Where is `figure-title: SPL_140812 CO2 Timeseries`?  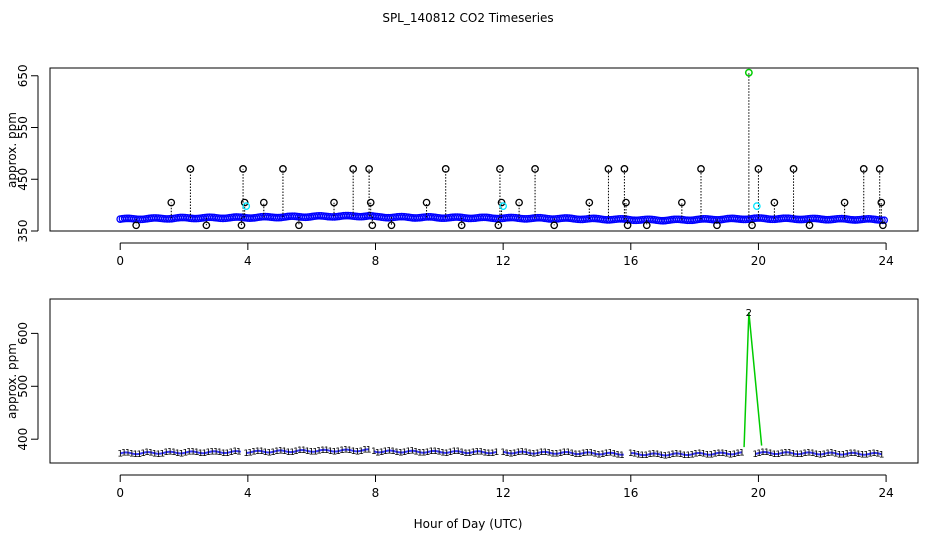 figure-title: SPL_140812 CO2 Timeseries is located at coordinates (467, 18).